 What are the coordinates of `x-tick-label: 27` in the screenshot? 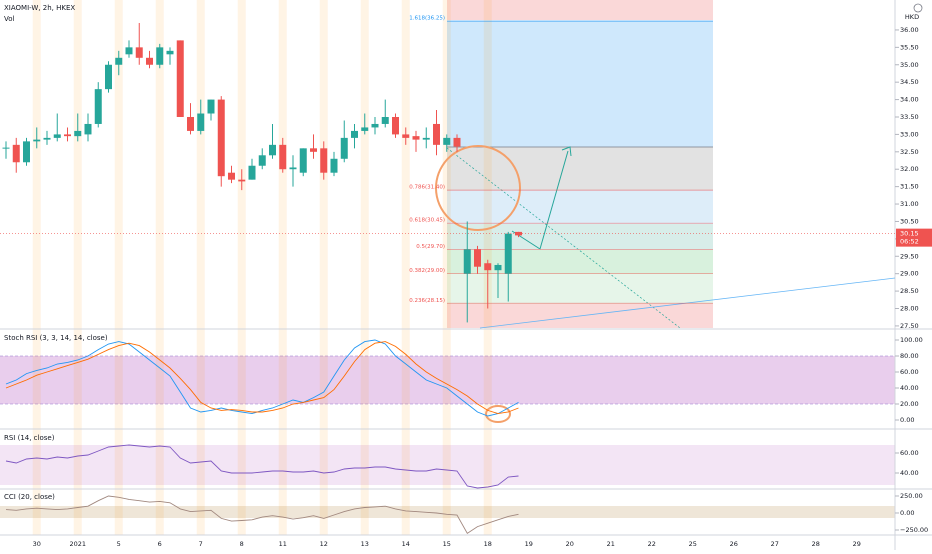 It's located at (775, 544).